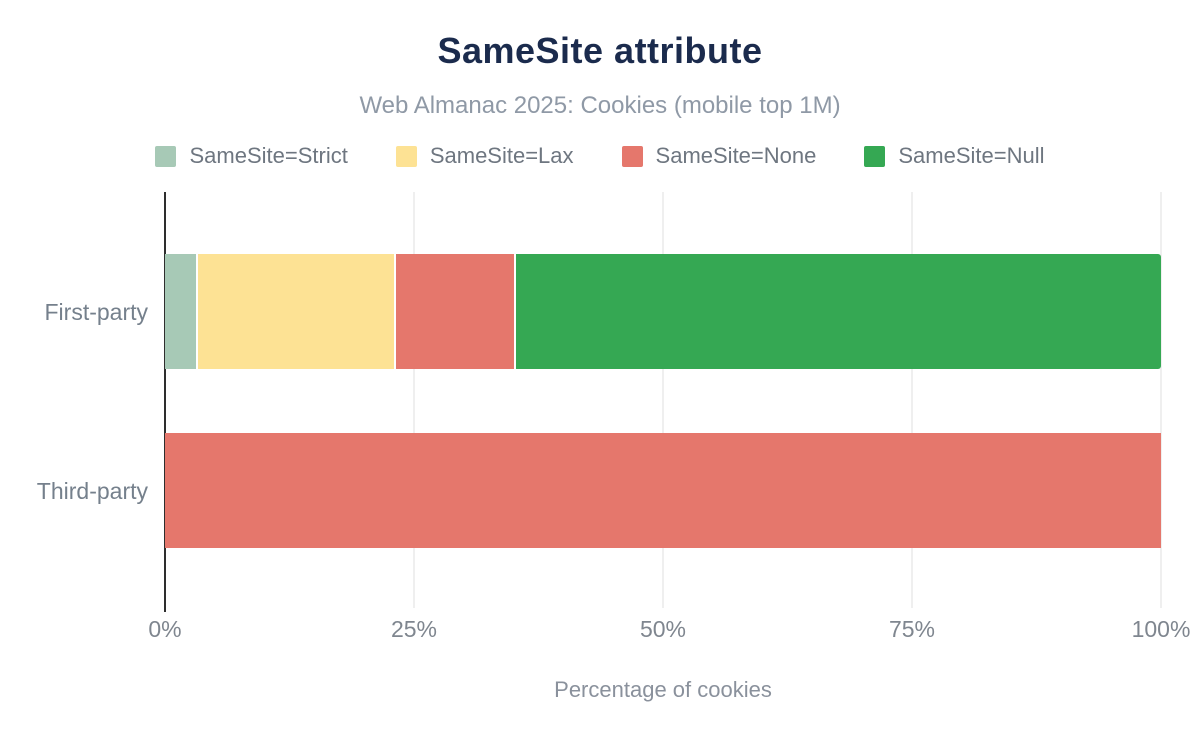  I want to click on x-tick-label: 0%, so click(165, 629).